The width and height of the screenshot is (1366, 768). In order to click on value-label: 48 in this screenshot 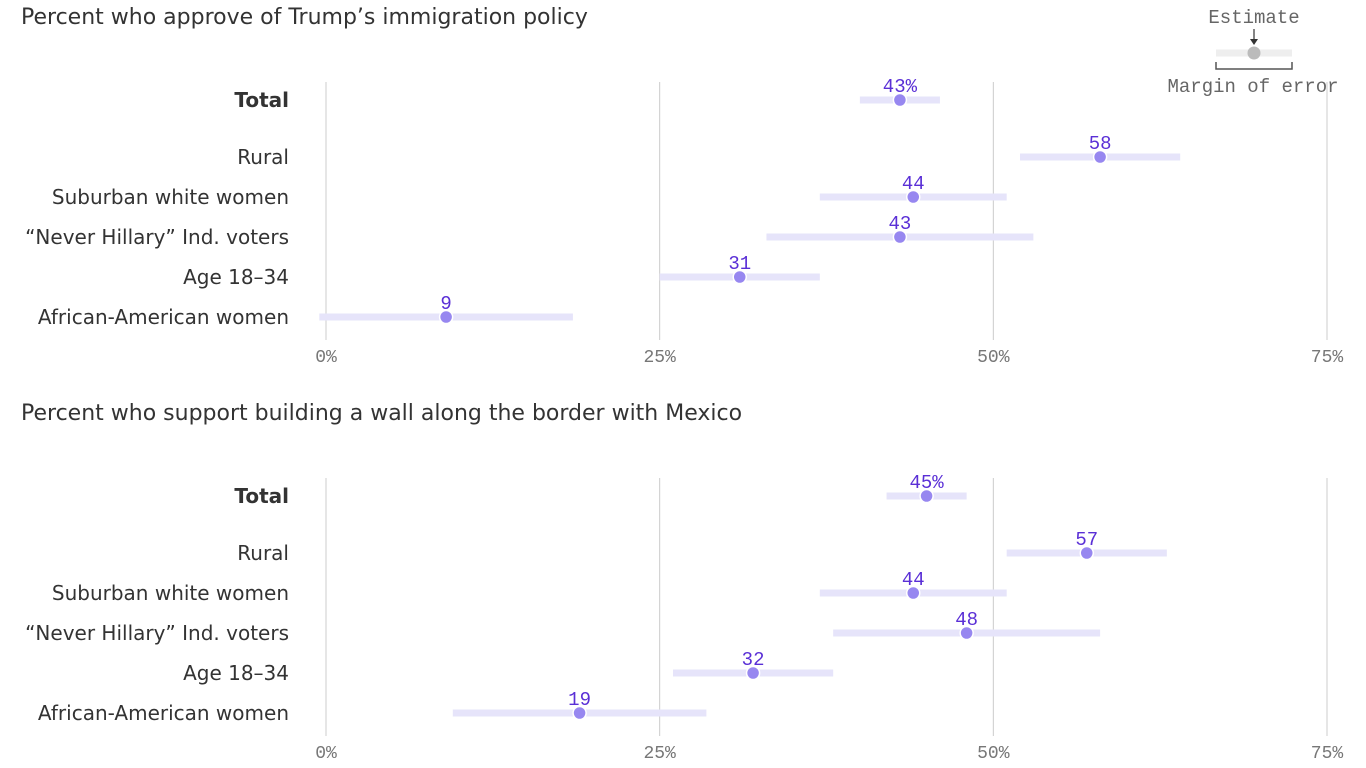, I will do `click(966, 620)`.